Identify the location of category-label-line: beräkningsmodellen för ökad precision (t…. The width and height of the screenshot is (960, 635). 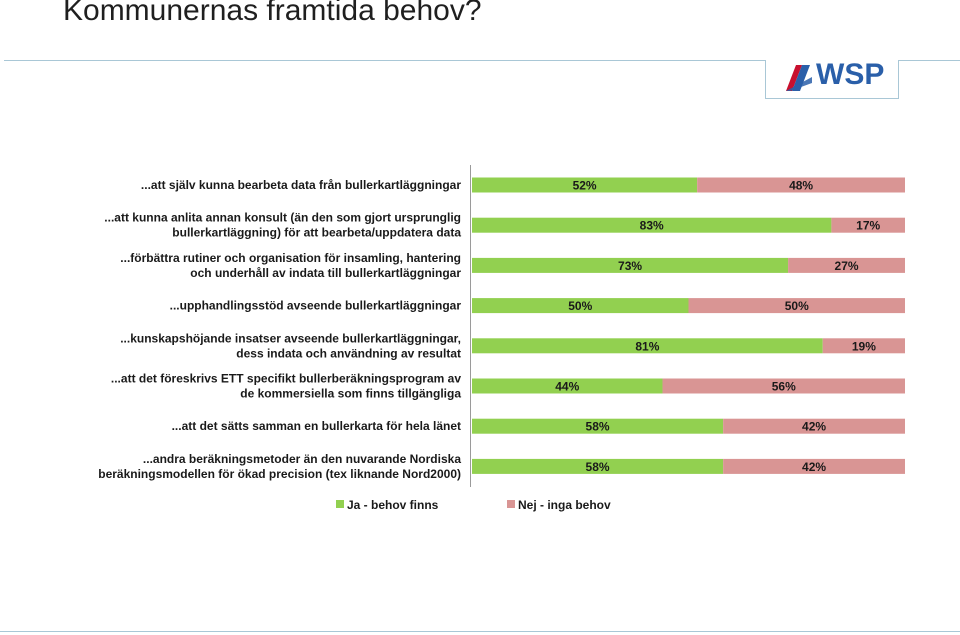
(279, 474).